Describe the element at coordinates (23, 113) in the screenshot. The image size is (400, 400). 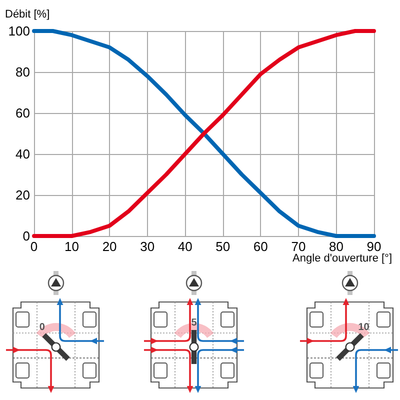
I see `y-tick-label: 60` at that location.